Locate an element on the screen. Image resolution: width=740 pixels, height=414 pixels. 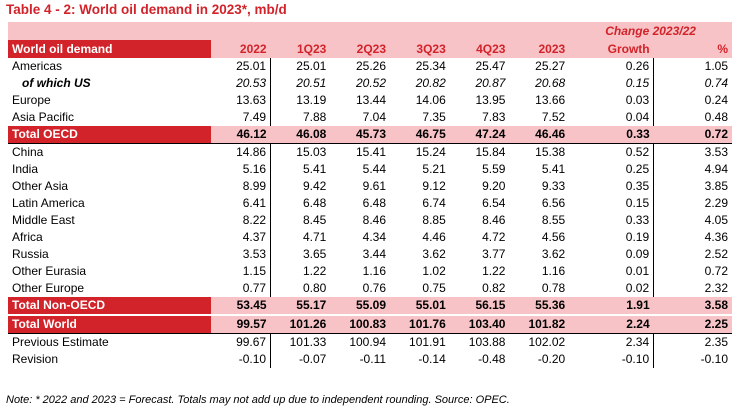
column-header: % is located at coordinates (692, 49).